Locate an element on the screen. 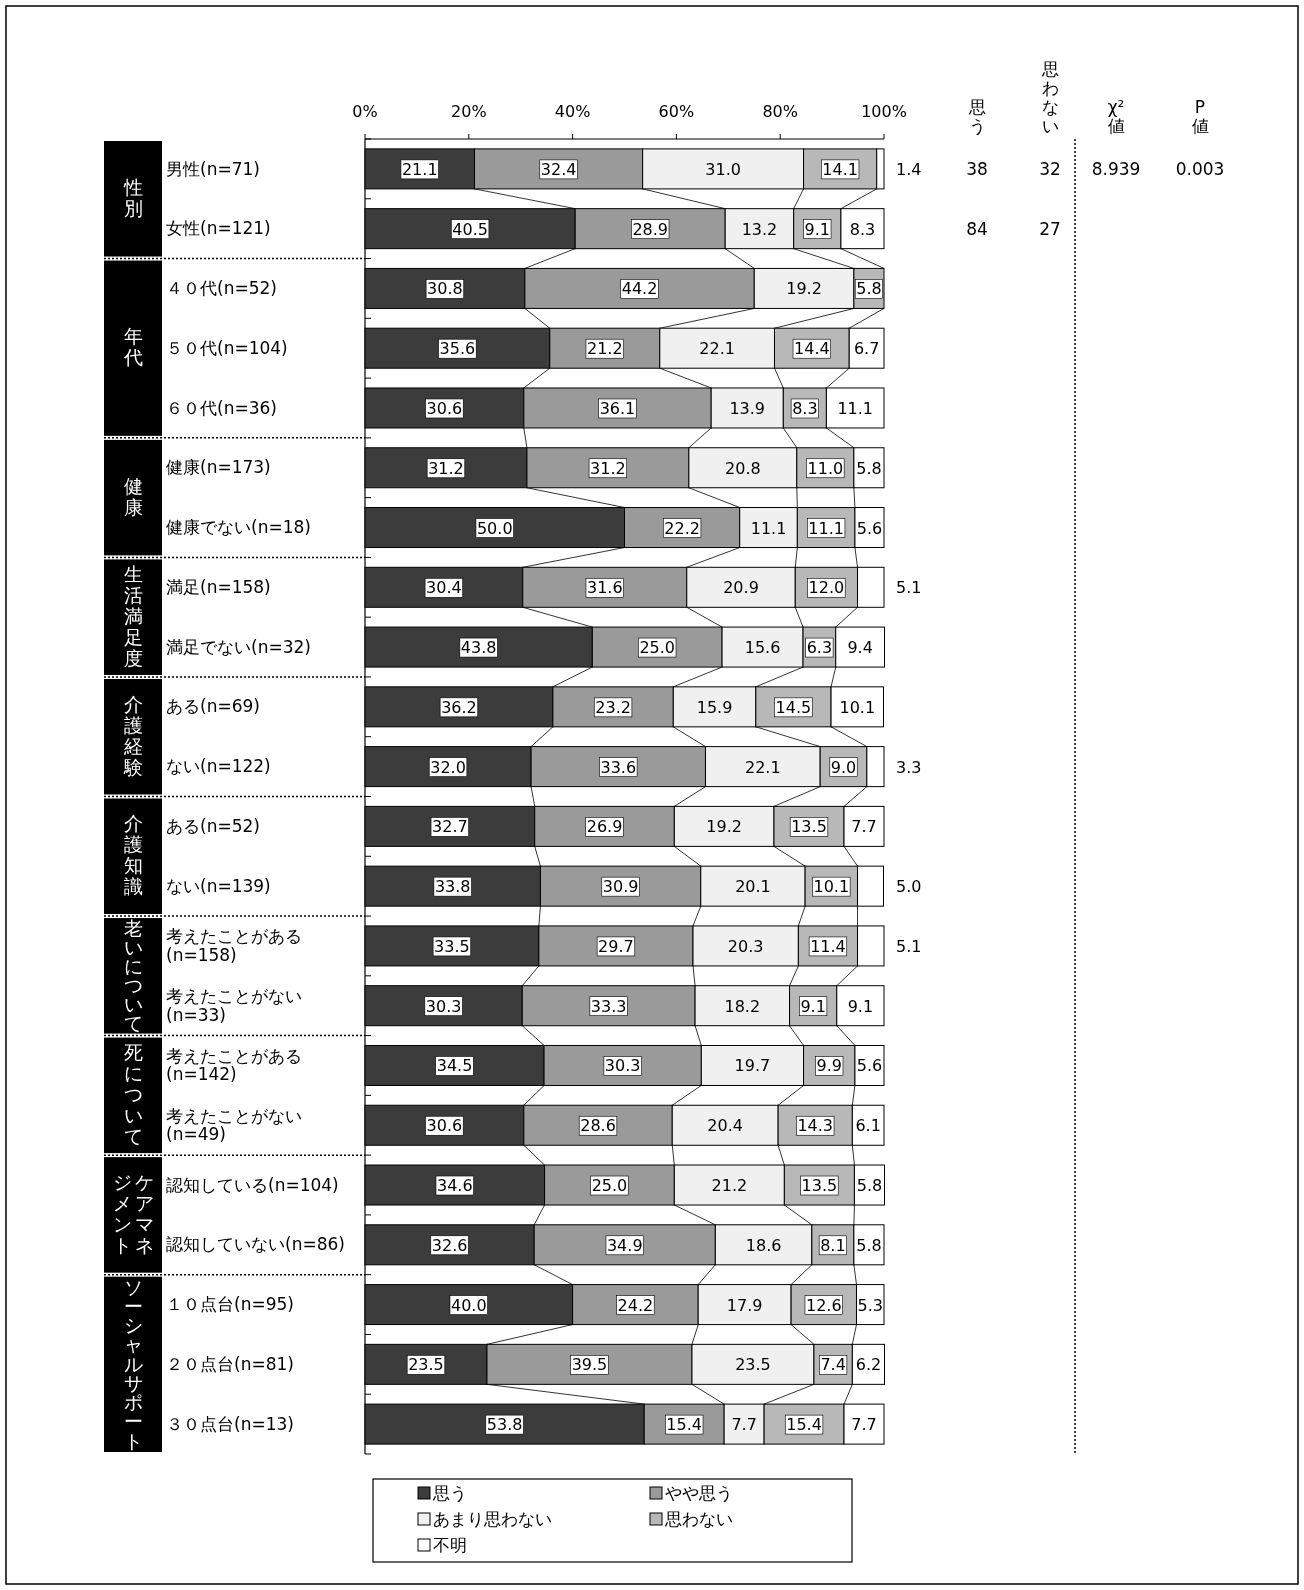 The image size is (1304, 1590). data-label: 23.2 is located at coordinates (613, 707).